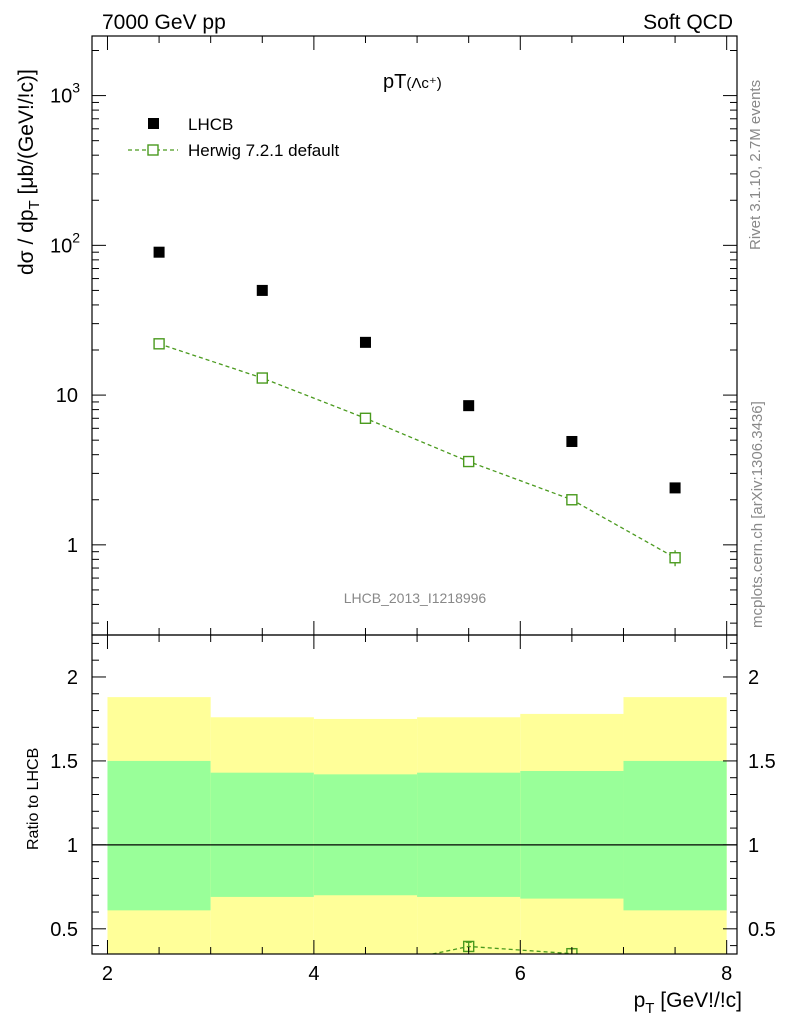  What do you see at coordinates (233, 137) in the screenshot?
I see `legend: LHCB Herwig 7.2.1 default` at bounding box center [233, 137].